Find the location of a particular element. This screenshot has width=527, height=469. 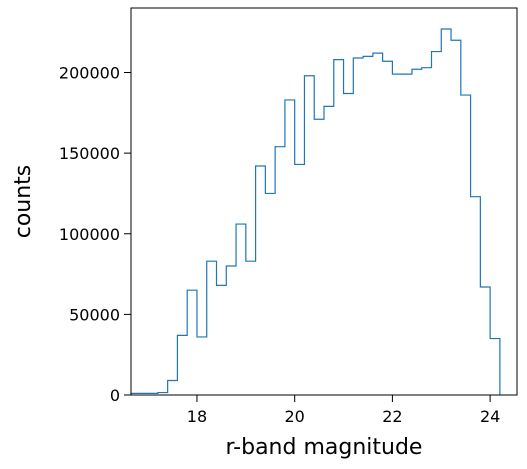

y-tick-label: 0 is located at coordinates (115, 395).